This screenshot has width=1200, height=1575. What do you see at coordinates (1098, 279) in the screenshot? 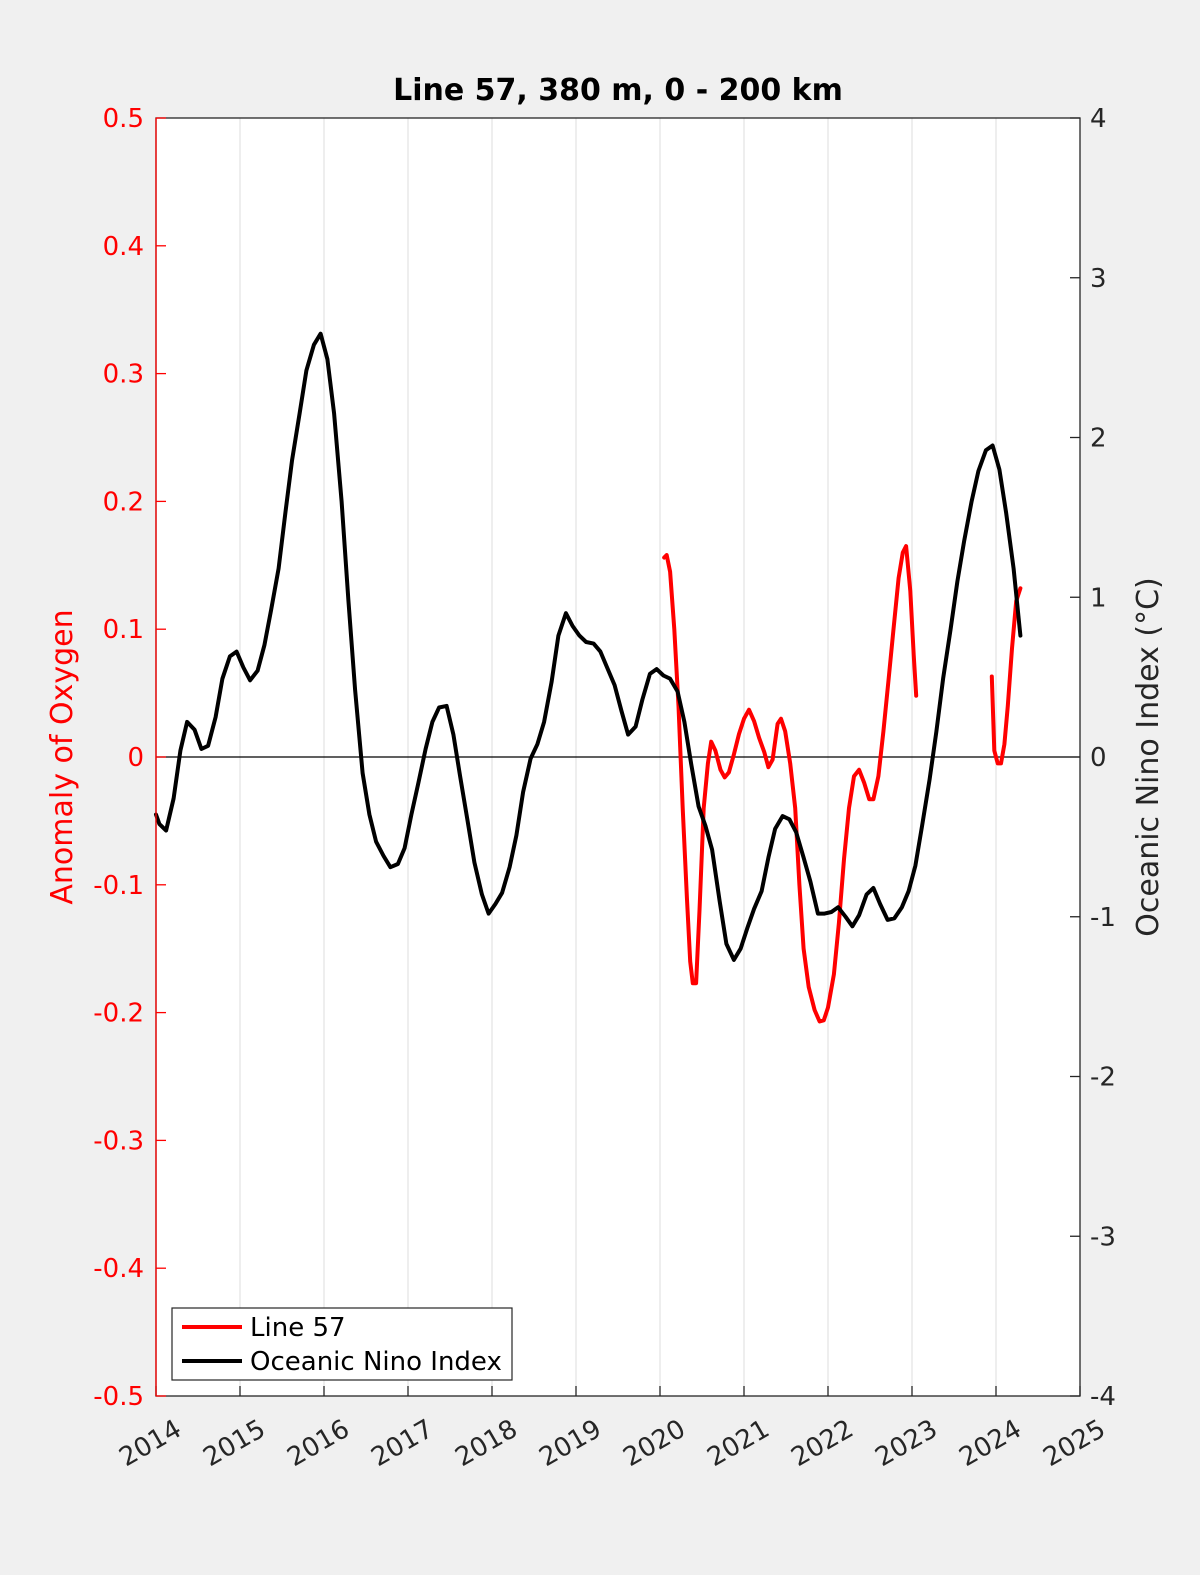
I see `y-right-tick-label: 3` at bounding box center [1098, 279].